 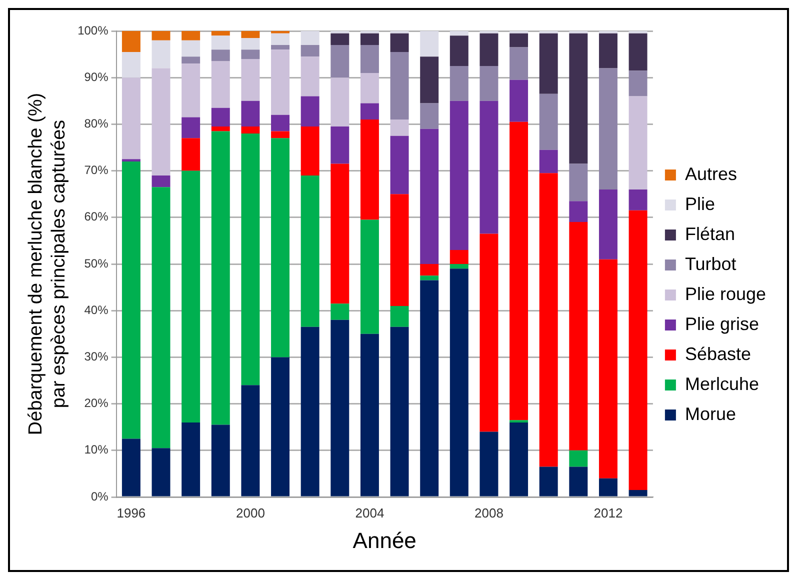 What do you see at coordinates (710, 414) in the screenshot?
I see `legend-label: Morue` at bounding box center [710, 414].